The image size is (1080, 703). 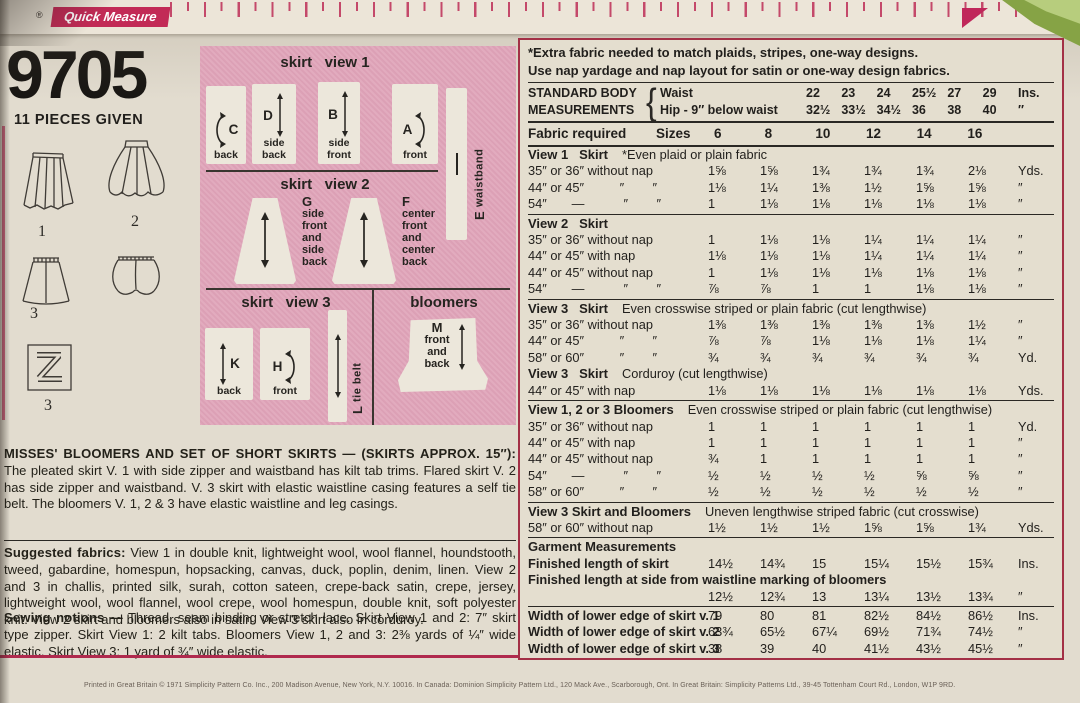 I want to click on measurements-label: STANDARD BODY MEASUREMENTS, so click(x=582, y=101).